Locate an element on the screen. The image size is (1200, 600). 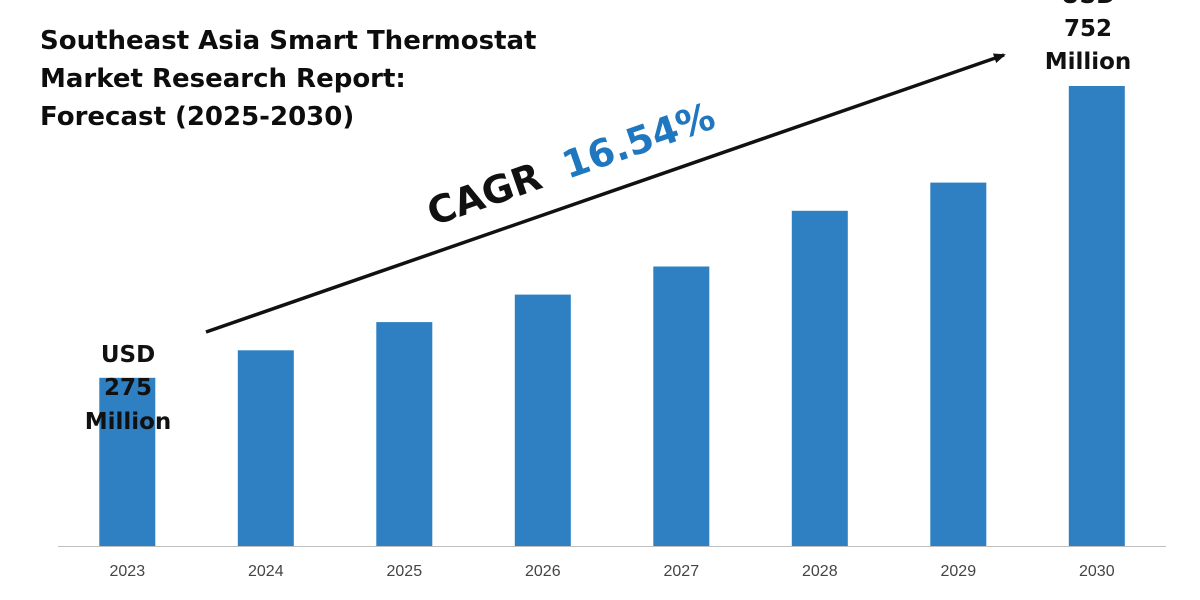
callout-end-line3: Million is located at coordinates (1088, 62).